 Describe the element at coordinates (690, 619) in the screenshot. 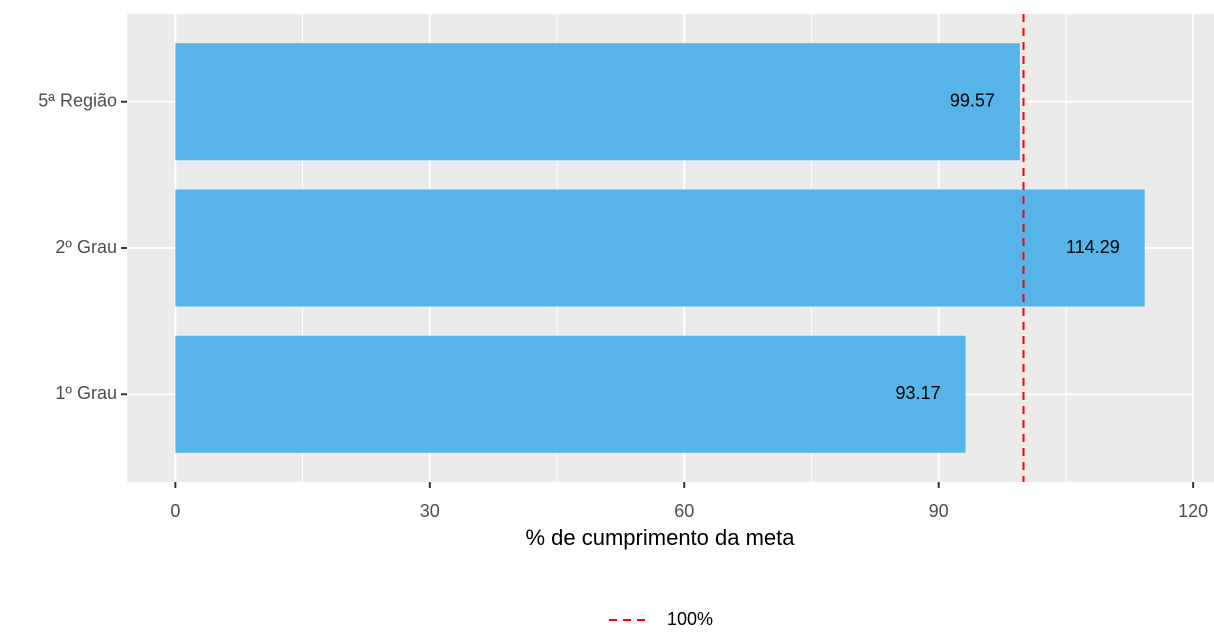

I see `legend-label: 100%` at that location.